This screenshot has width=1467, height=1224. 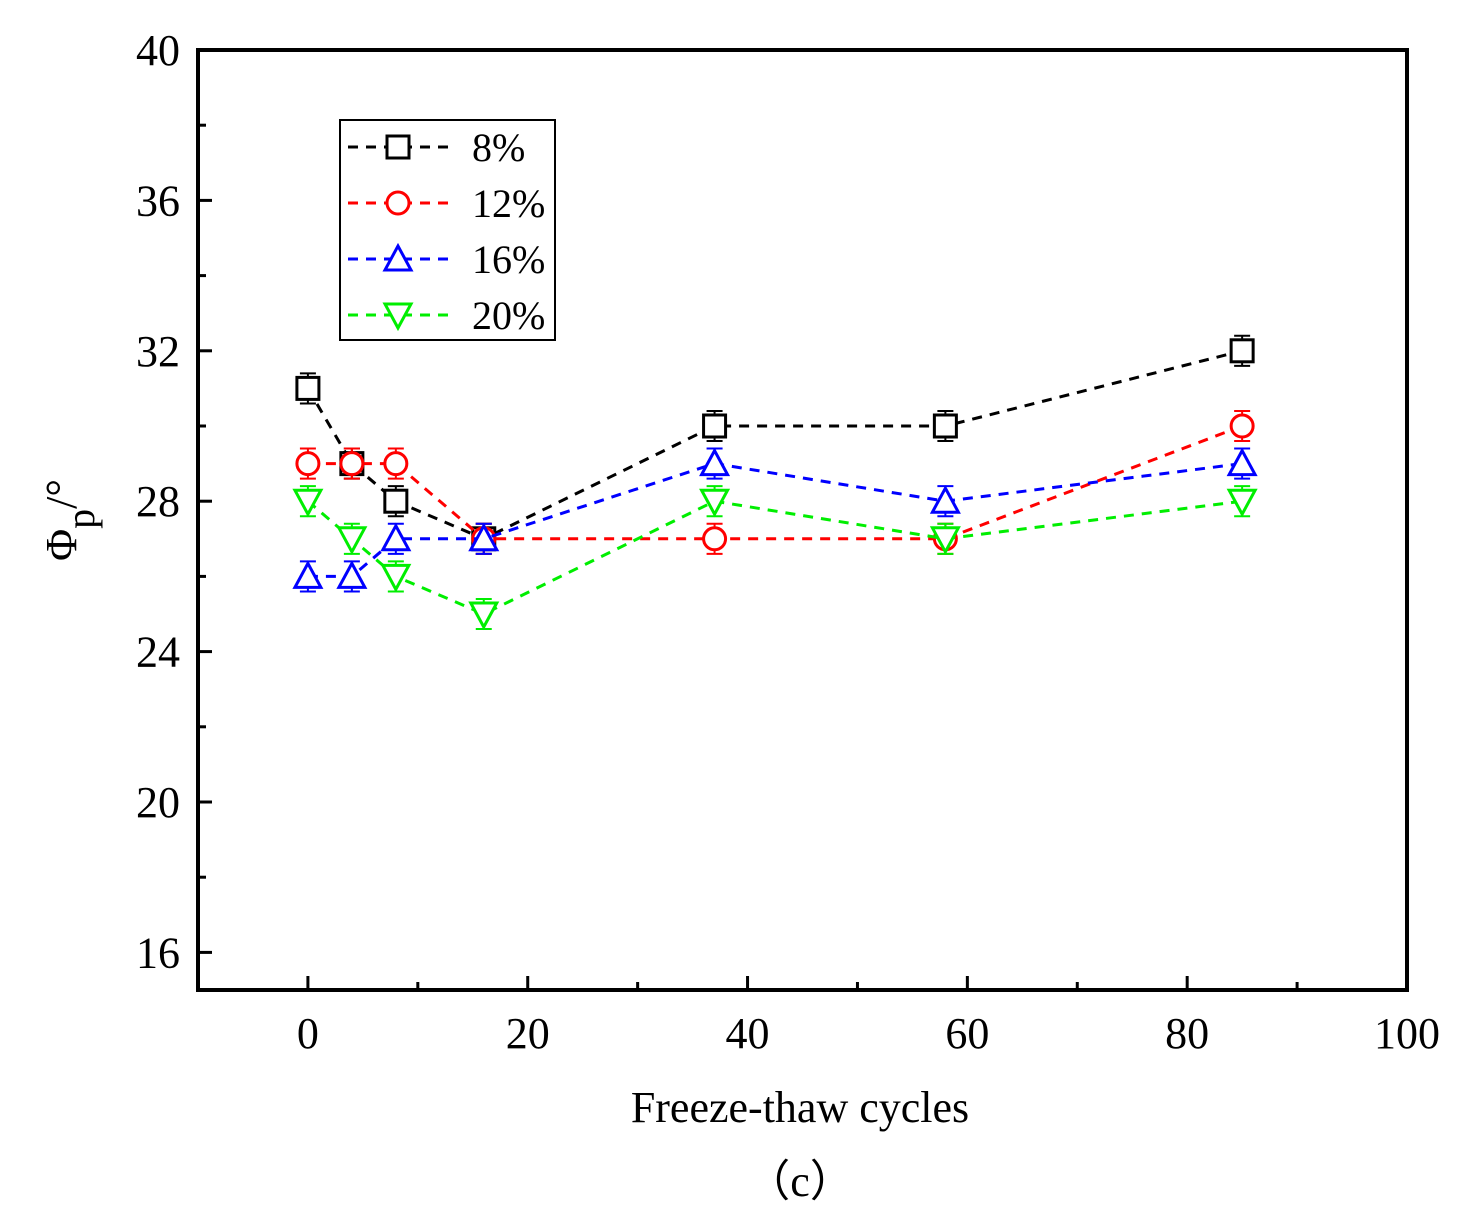 What do you see at coordinates (1187, 1033) in the screenshot?
I see `x-tick-label: 80` at bounding box center [1187, 1033].